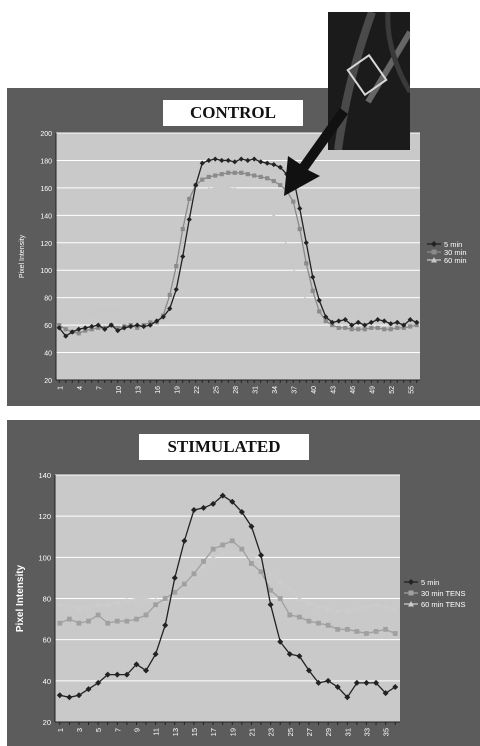 This screenshot has width=480, height=746. Describe the element at coordinates (20, 598) in the screenshot. I see `y-axis-label: Pixel Intensity` at that location.